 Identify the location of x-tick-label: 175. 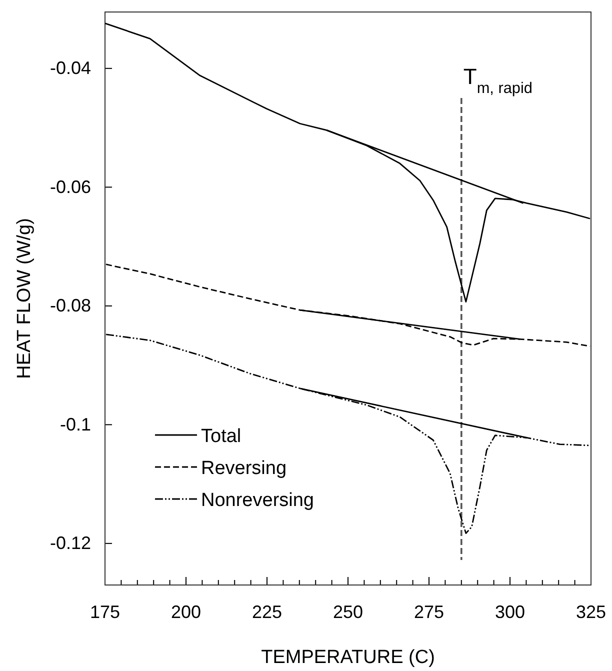
(105, 612).